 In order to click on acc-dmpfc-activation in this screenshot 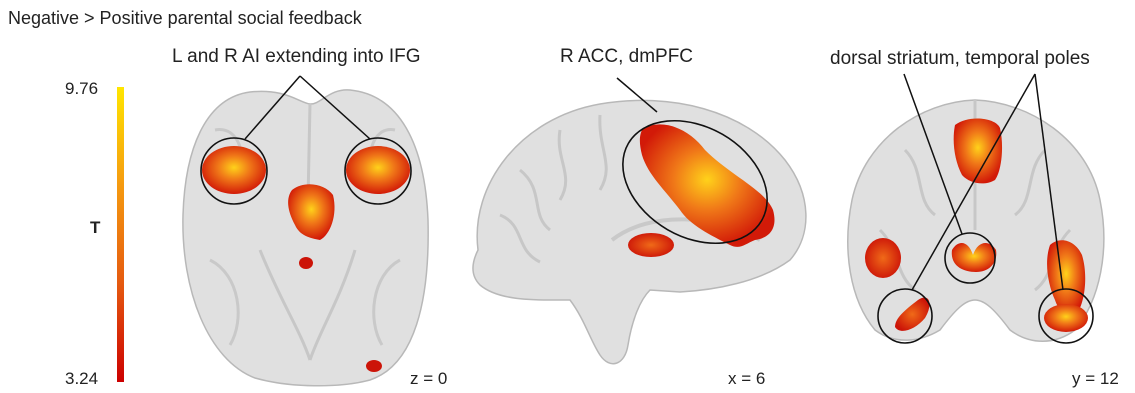, I will do `click(707, 185)`.